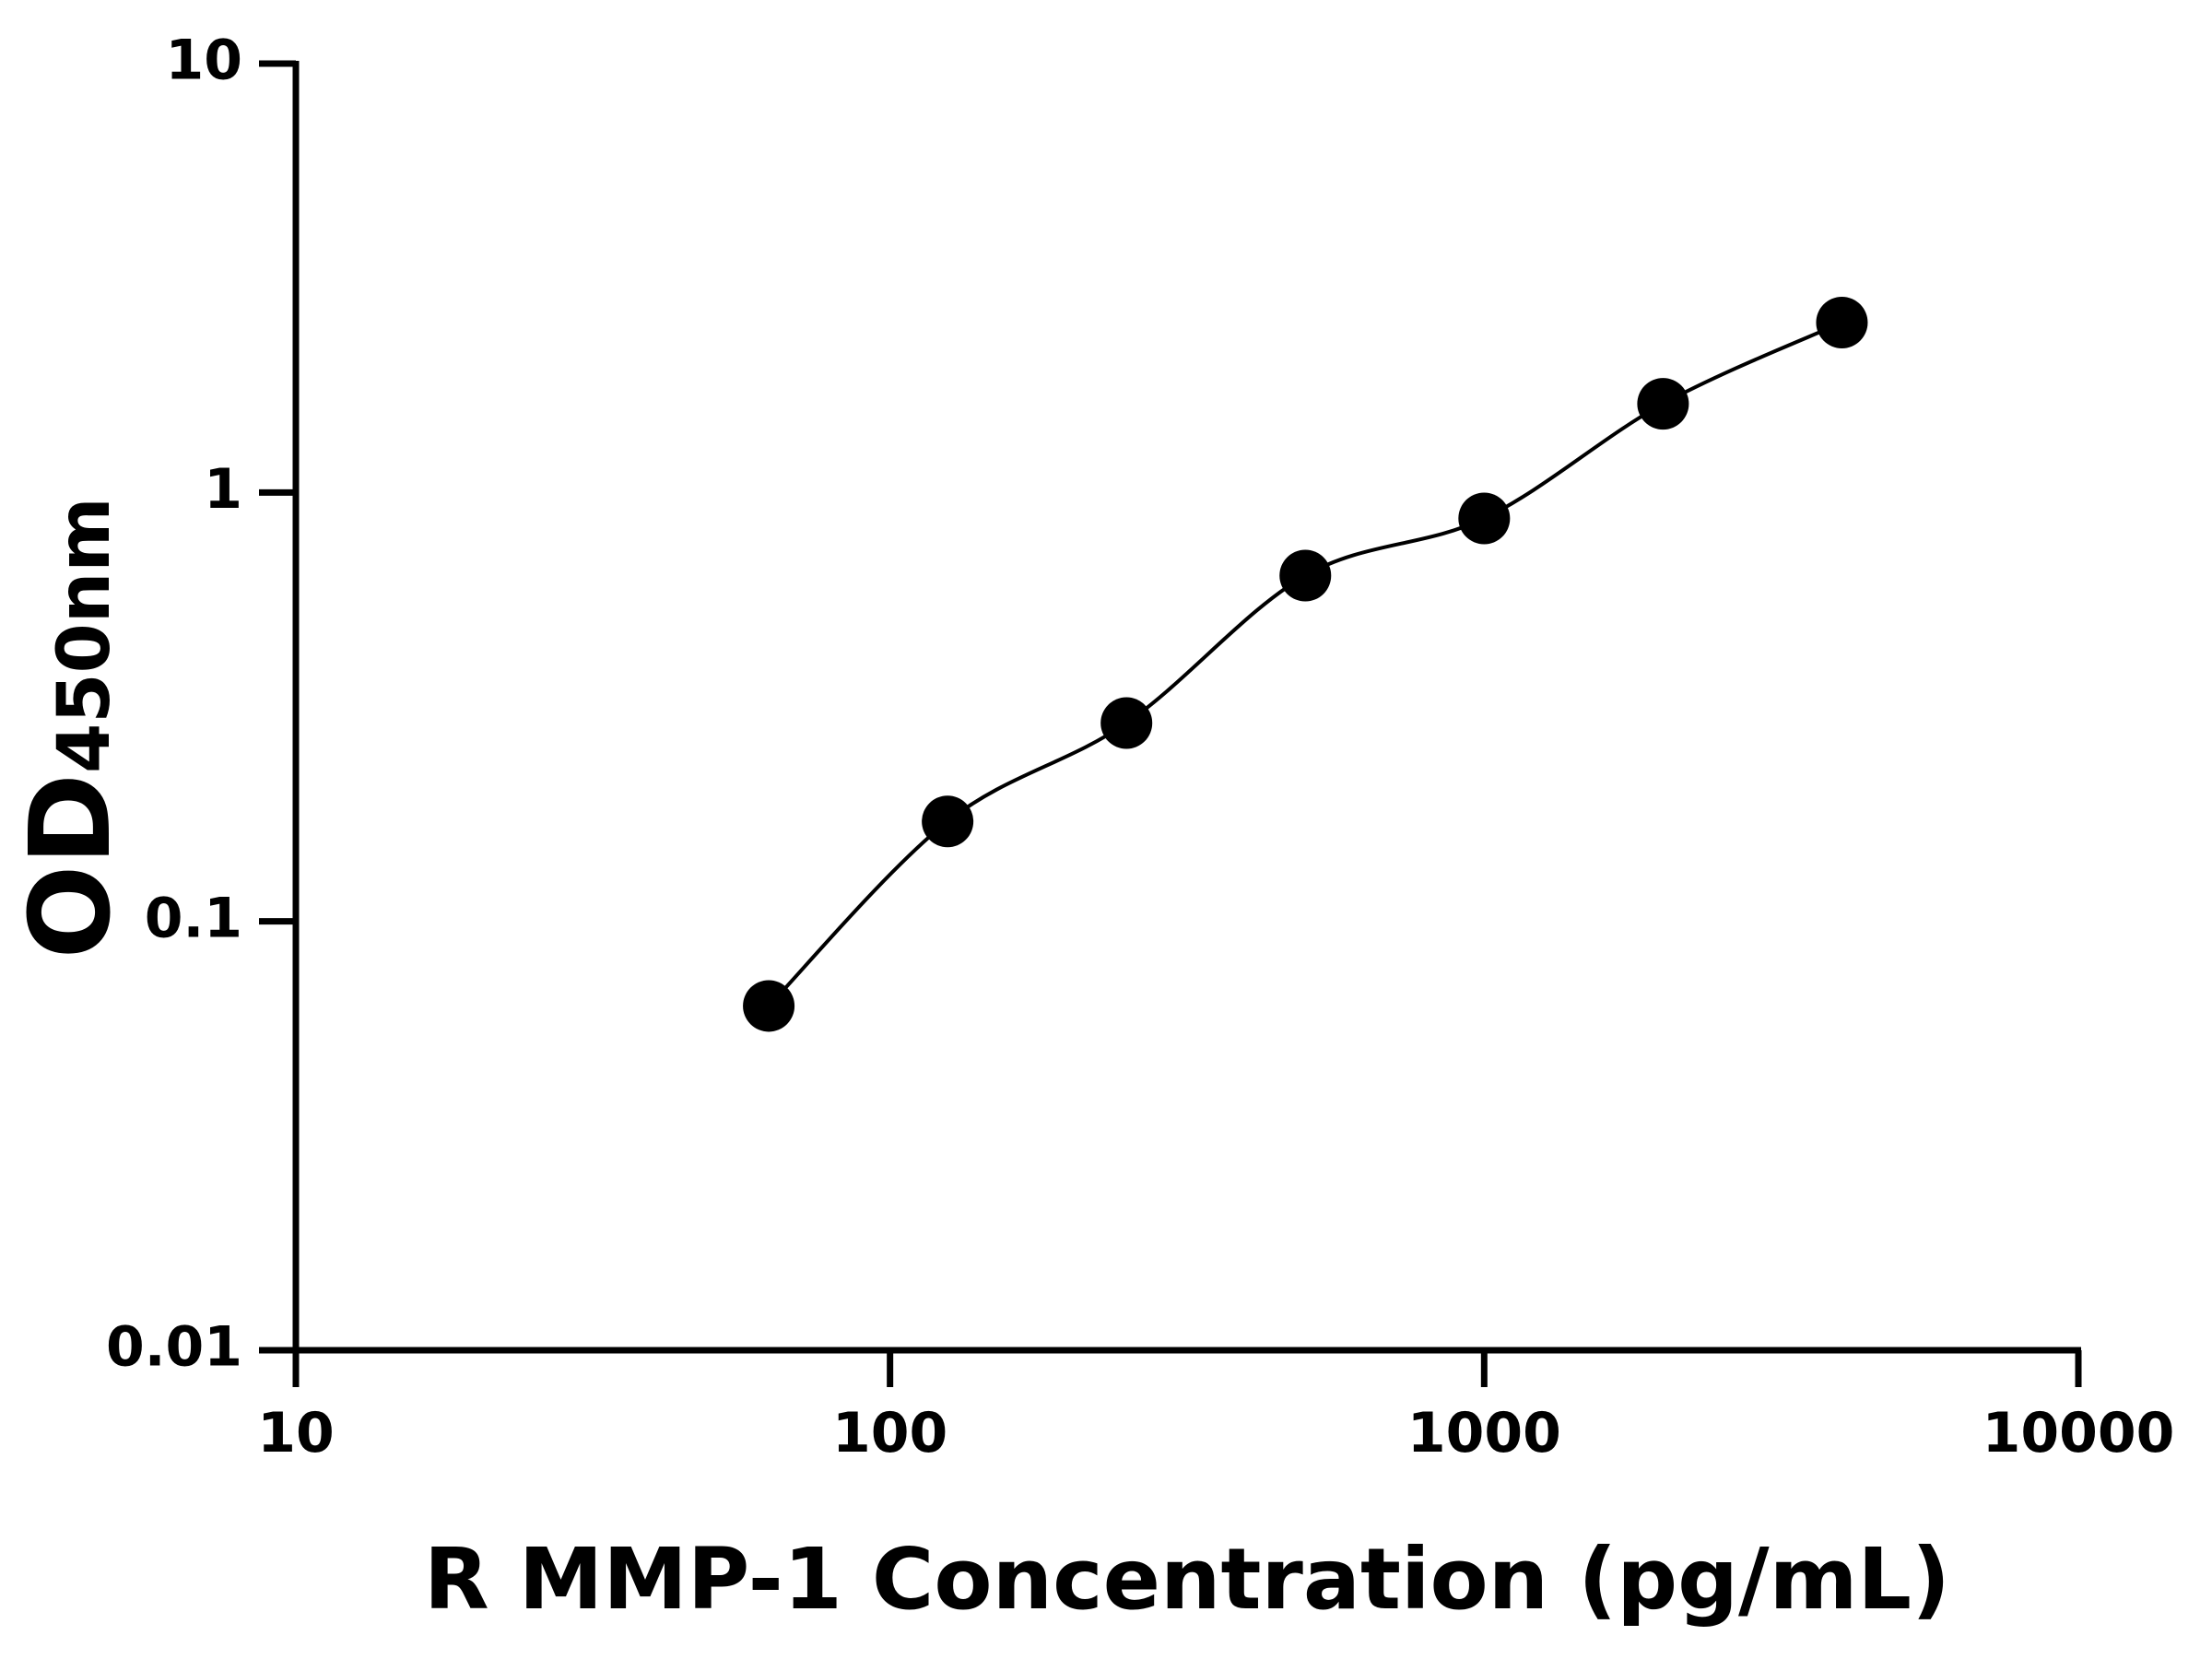  What do you see at coordinates (889, 1433) in the screenshot?
I see `x-tick-label: 100` at bounding box center [889, 1433].